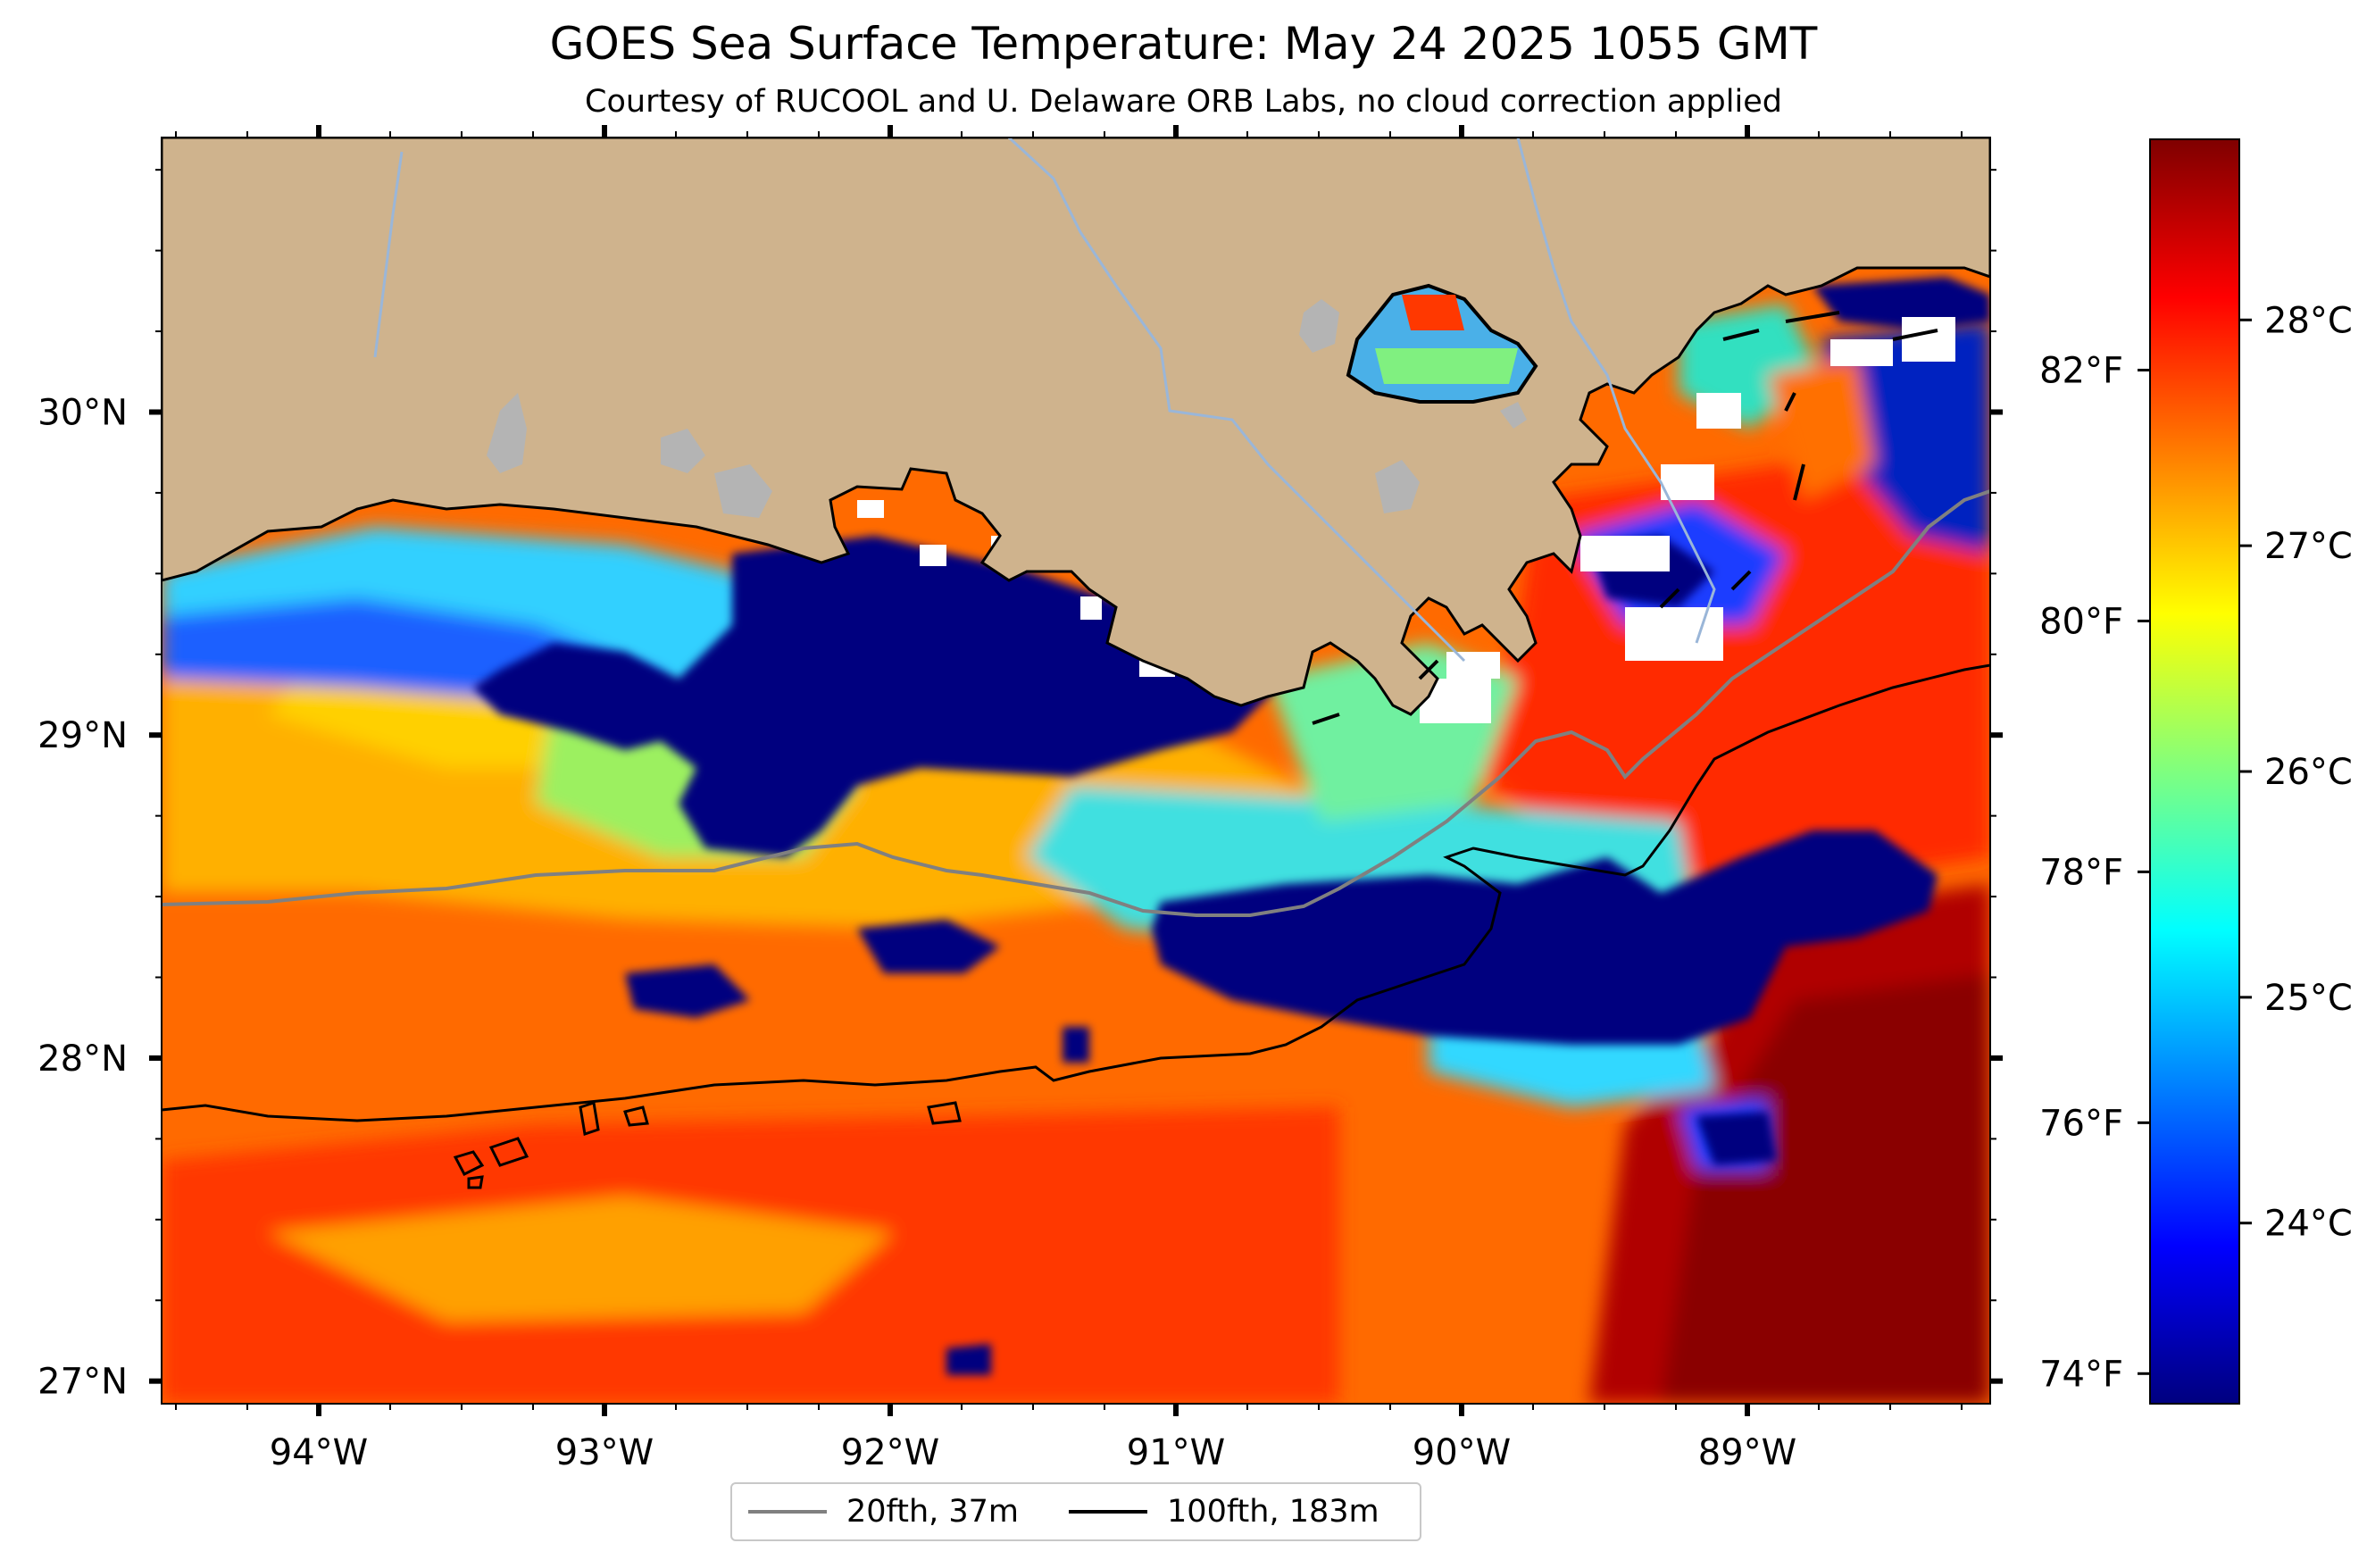 This screenshot has height=1568, width=2367. Describe the element at coordinates (1433, 312) in the screenshot. I see `lake-pontchartrain-warm` at that location.